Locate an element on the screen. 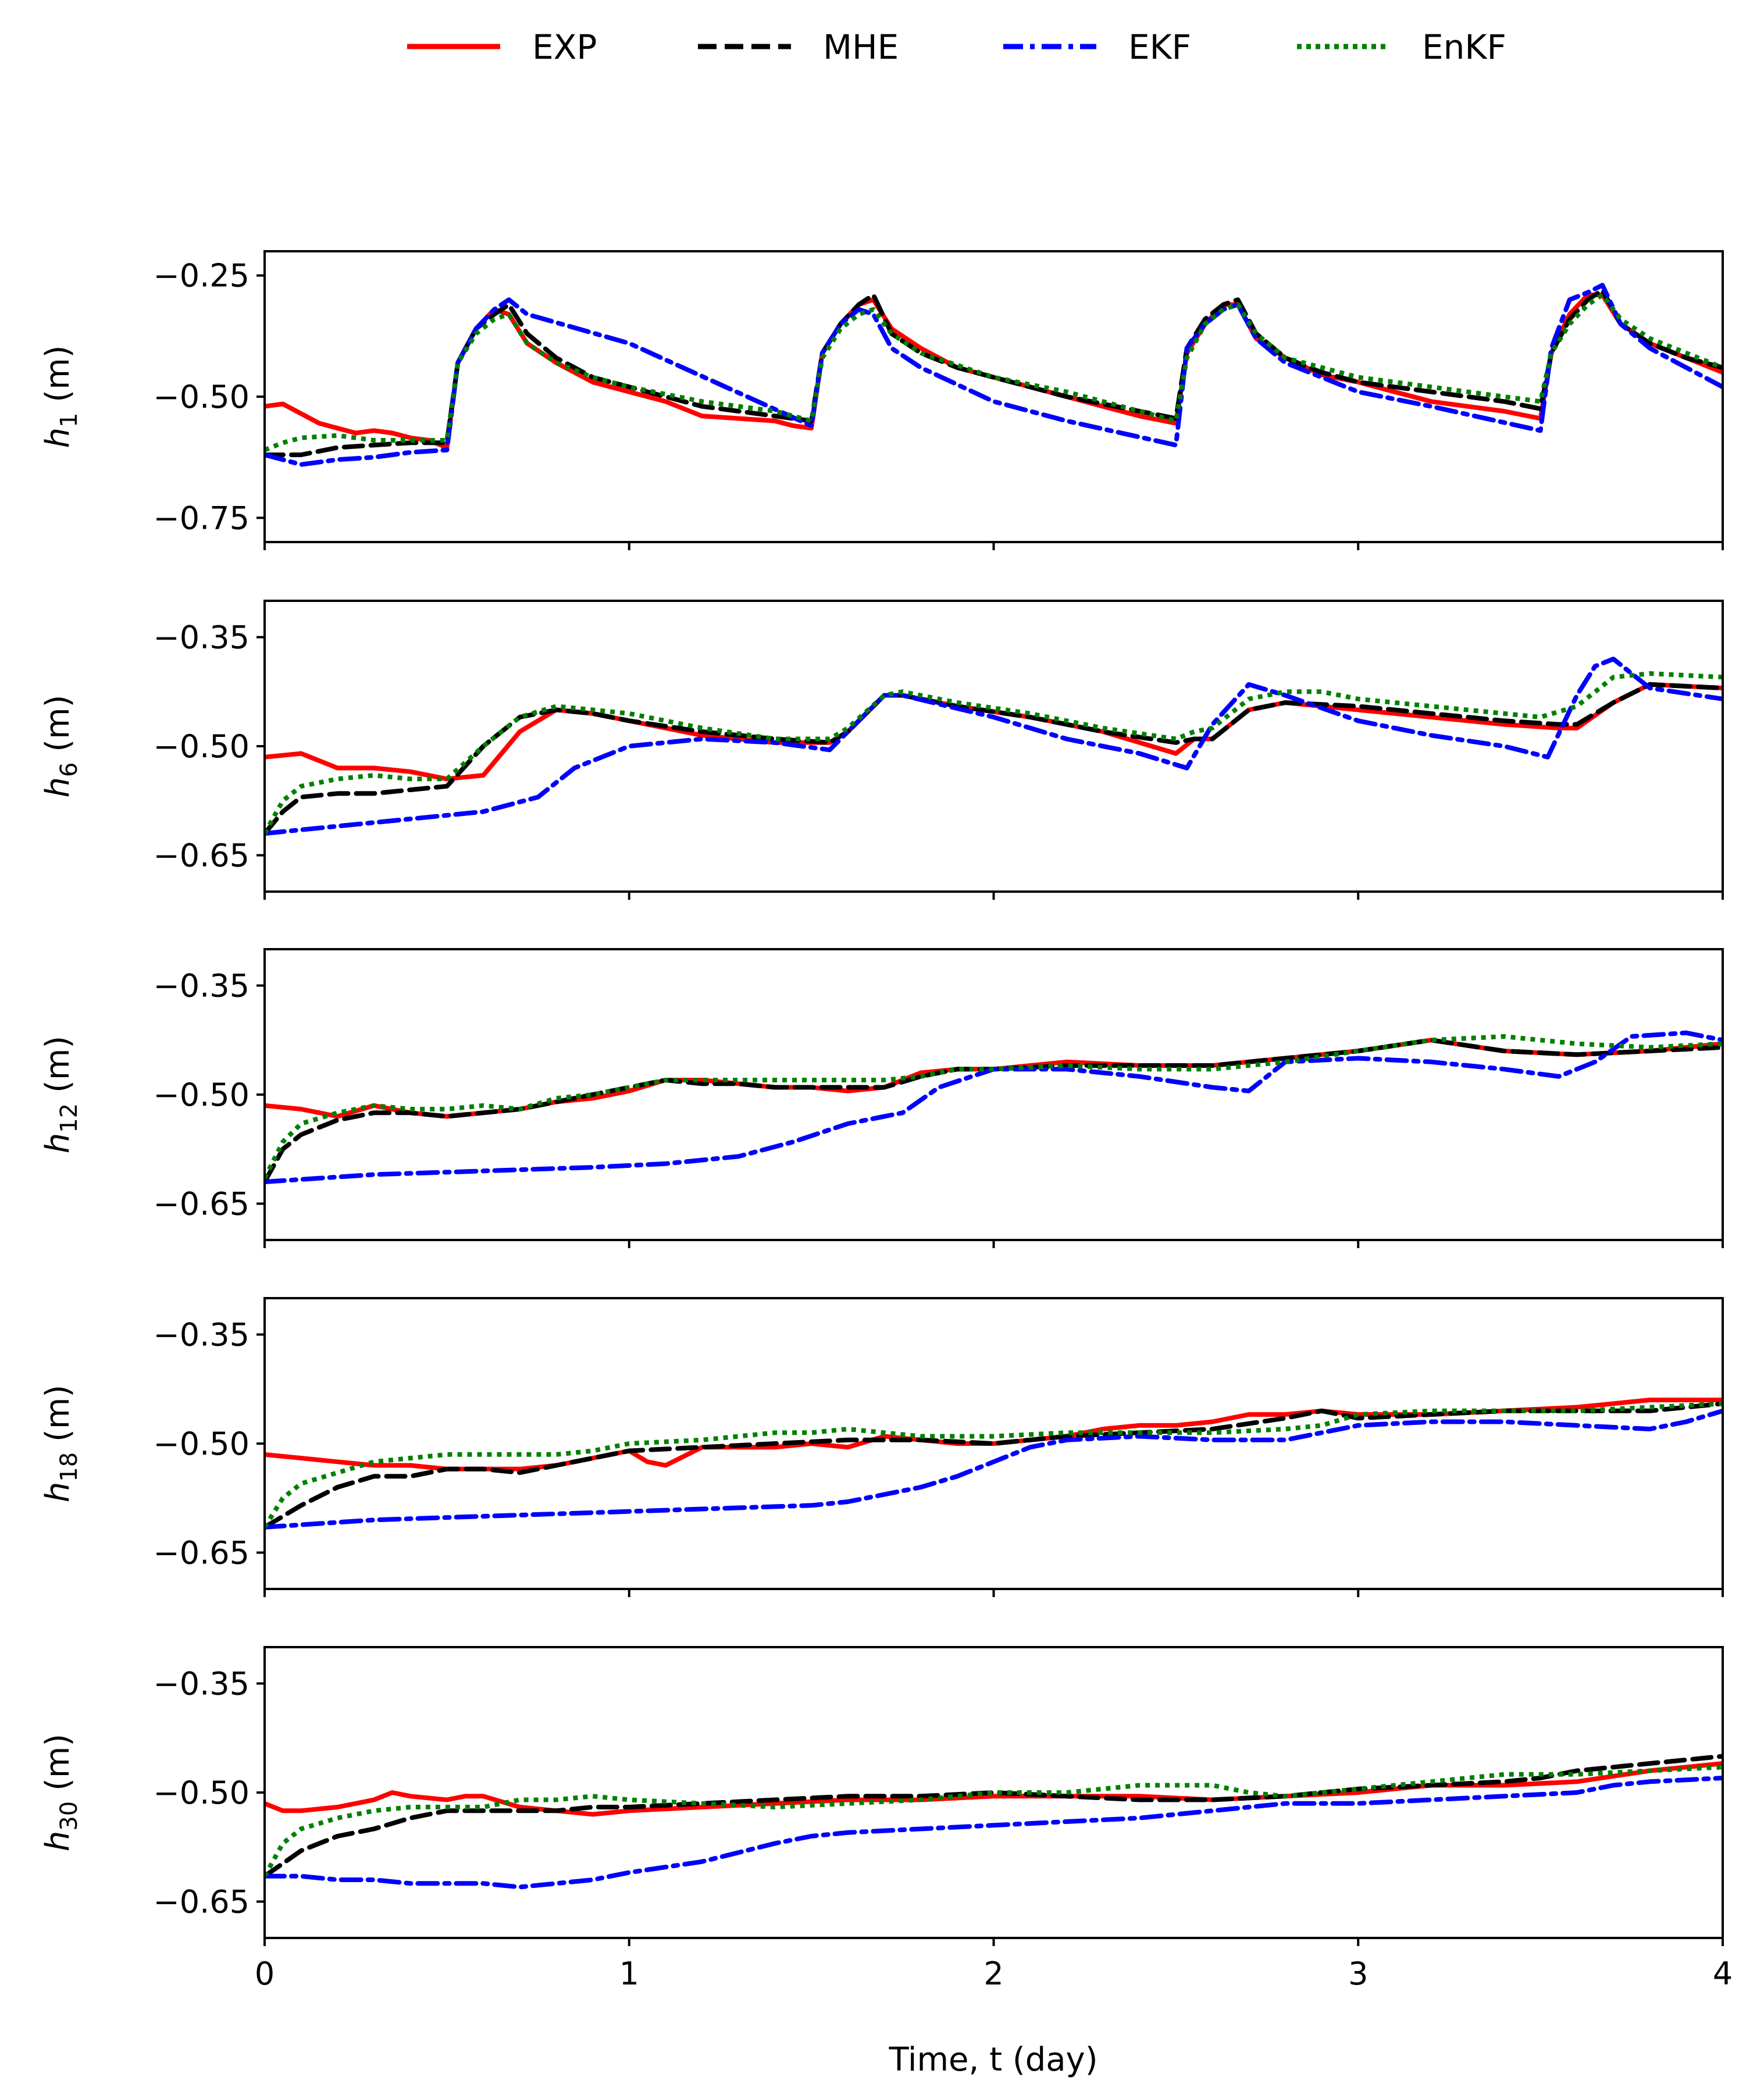 Image resolution: width=1764 pixels, height=2088 pixels. legend-label-ekf: EKF is located at coordinates (1159, 47).